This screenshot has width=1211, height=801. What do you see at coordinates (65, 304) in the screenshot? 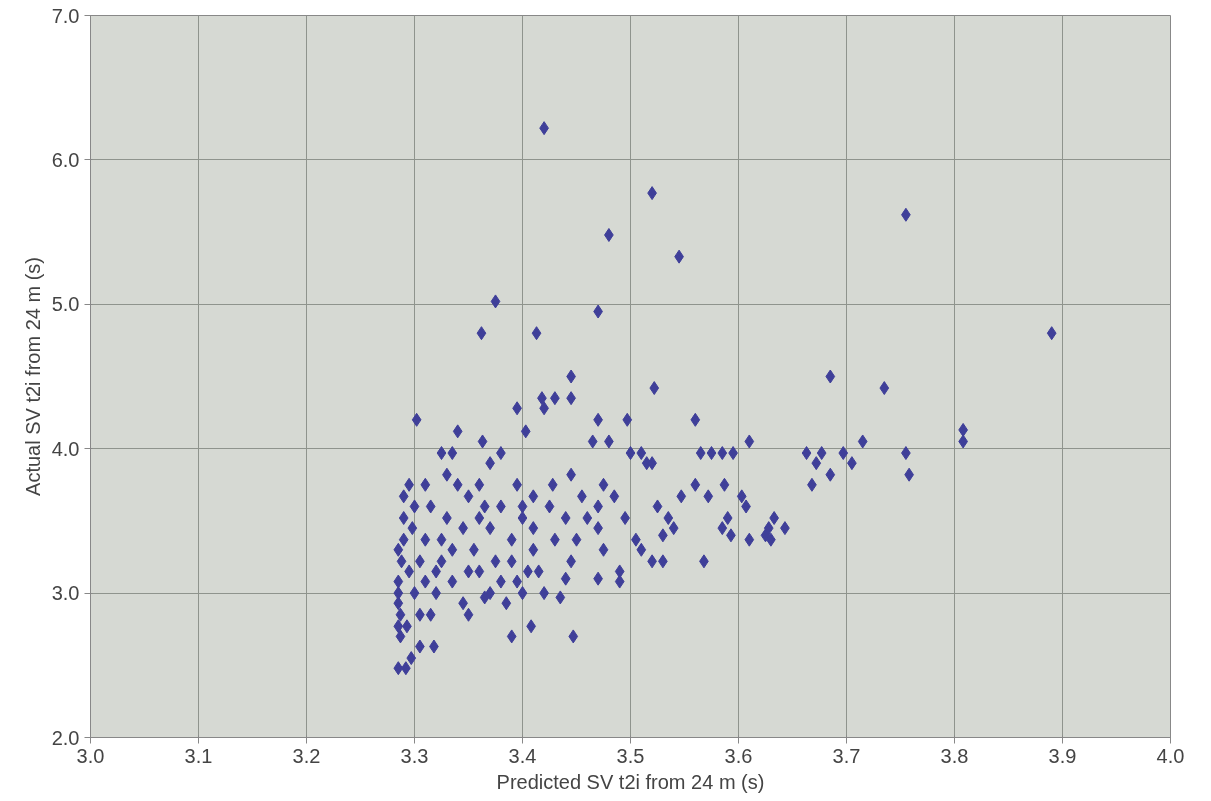
I see `y-tick-label: 5.0` at bounding box center [65, 304].